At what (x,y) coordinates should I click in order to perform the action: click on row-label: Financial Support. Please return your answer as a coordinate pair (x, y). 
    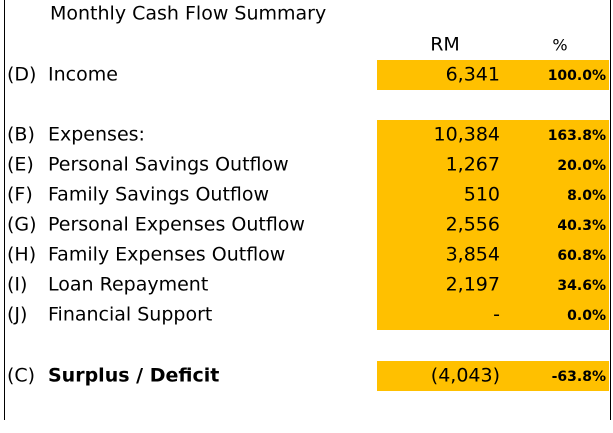
    Looking at the image, I should click on (130, 315).